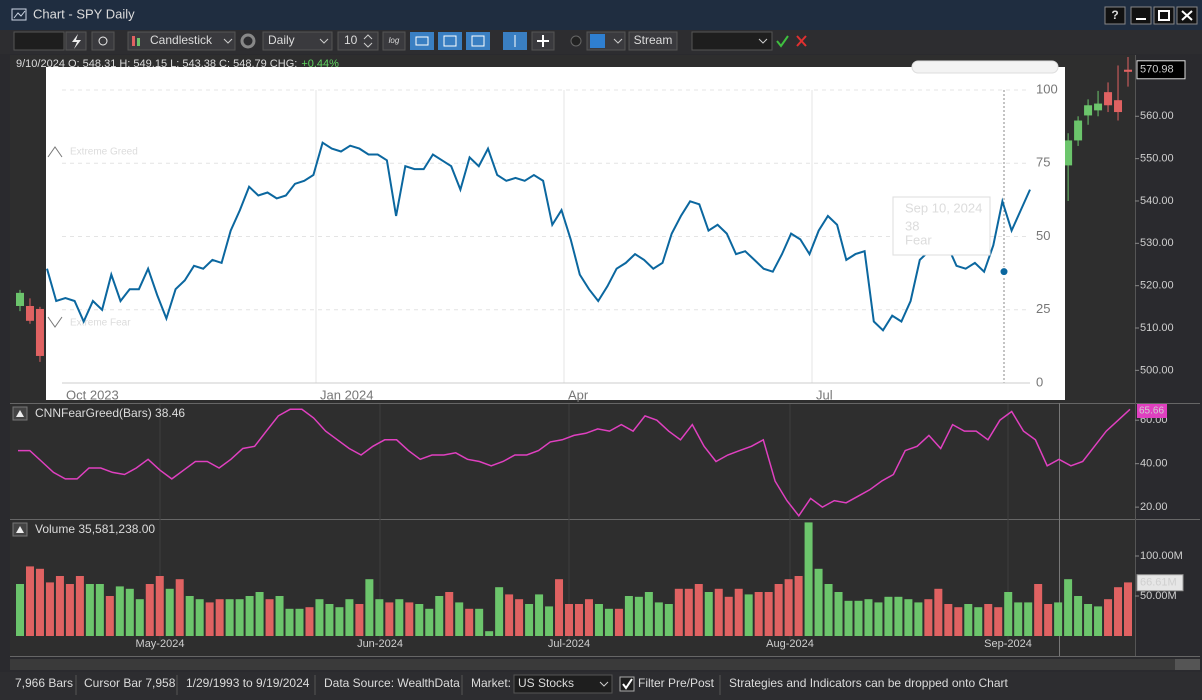  I want to click on check-icon, so click(627, 684).